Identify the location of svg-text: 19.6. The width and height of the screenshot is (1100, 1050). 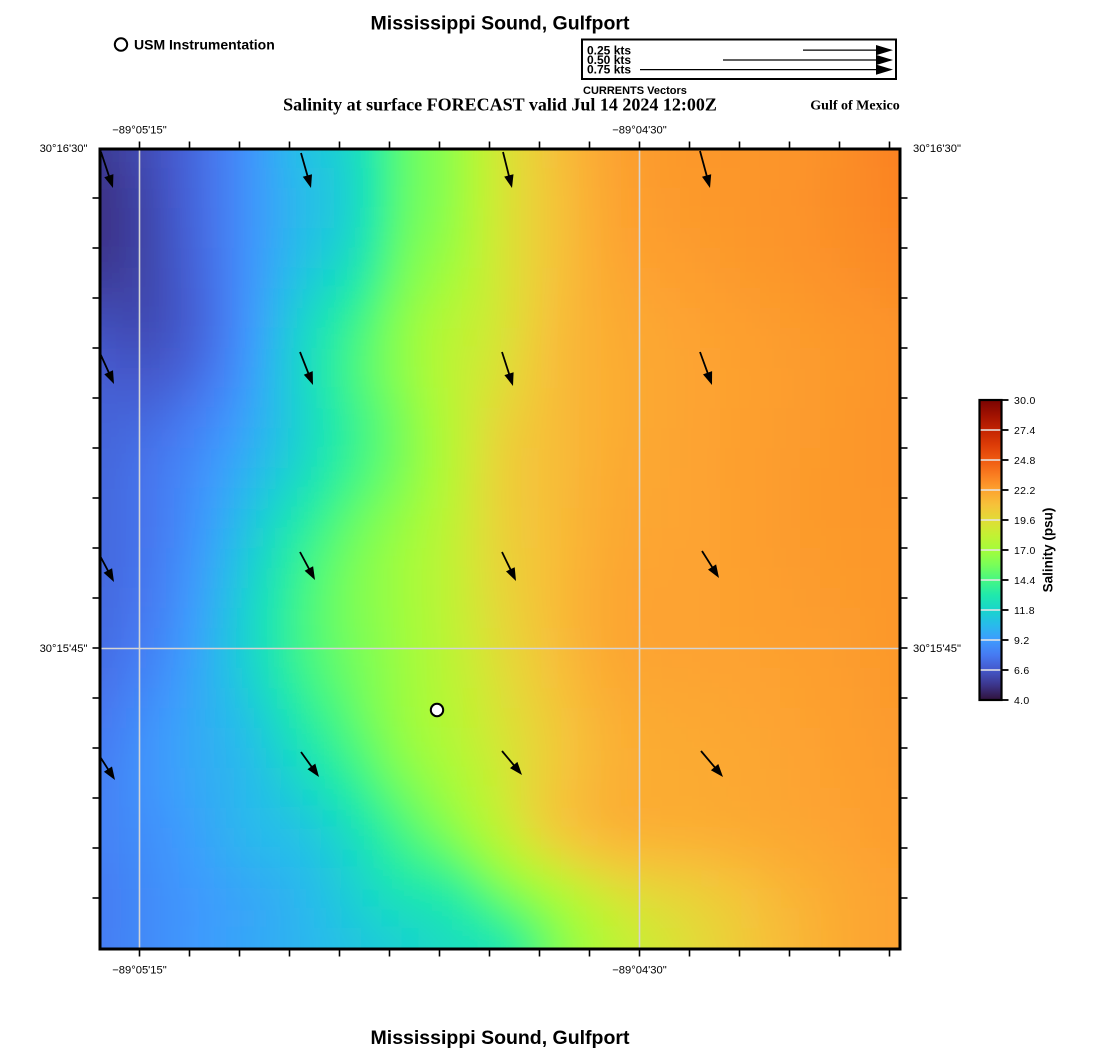
(1025, 521).